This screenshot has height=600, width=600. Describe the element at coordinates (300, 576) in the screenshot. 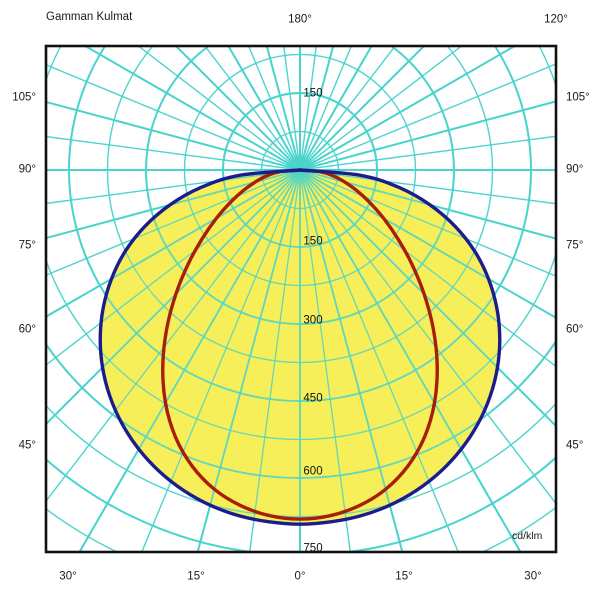

I see `axis-label-bottom-2: 0°` at that location.